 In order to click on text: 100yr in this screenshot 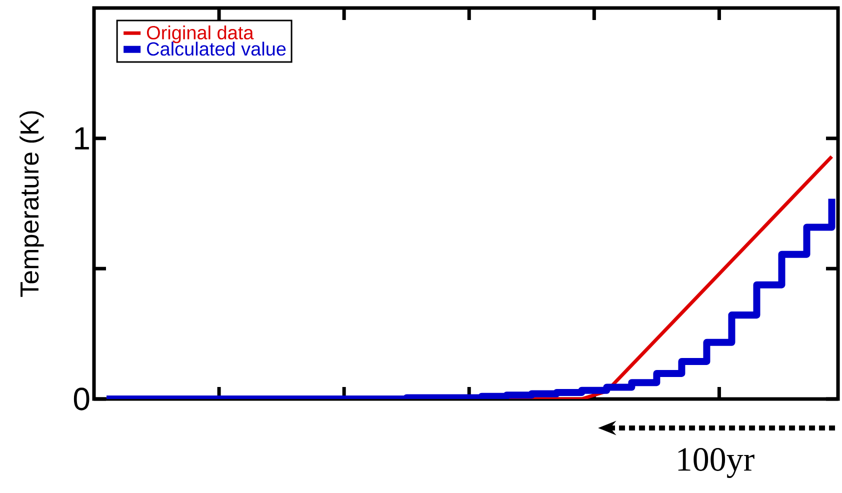, I will do `click(716, 463)`.